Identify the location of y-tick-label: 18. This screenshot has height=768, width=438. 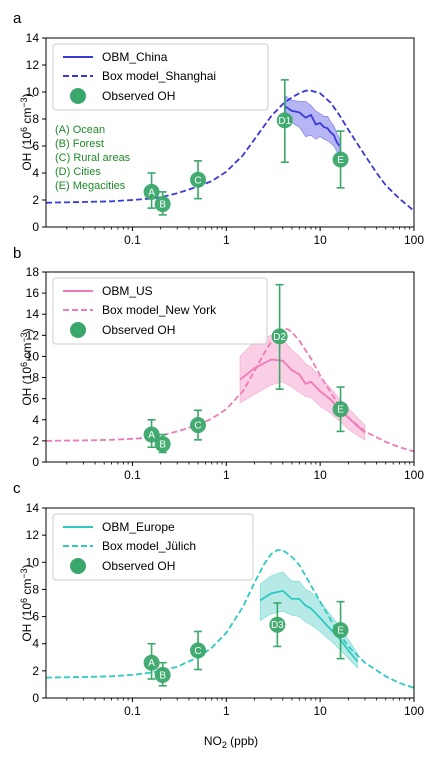
(33, 272).